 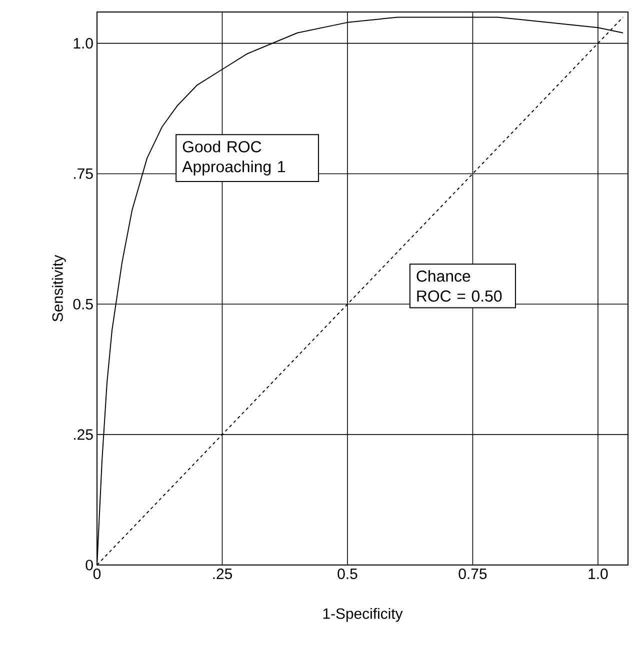 What do you see at coordinates (363, 615) in the screenshot?
I see `x-axis-title: 1-Specificity` at bounding box center [363, 615].